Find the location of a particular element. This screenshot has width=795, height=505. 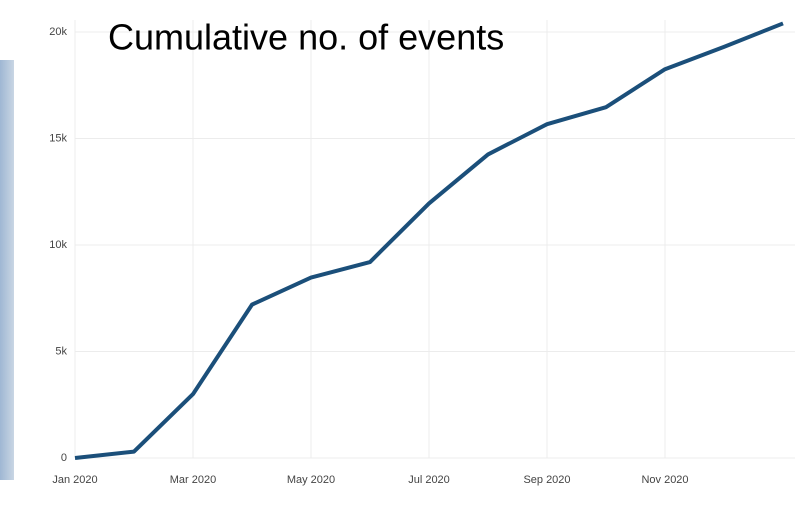

y-tick-label: 5k is located at coordinates (61, 351).